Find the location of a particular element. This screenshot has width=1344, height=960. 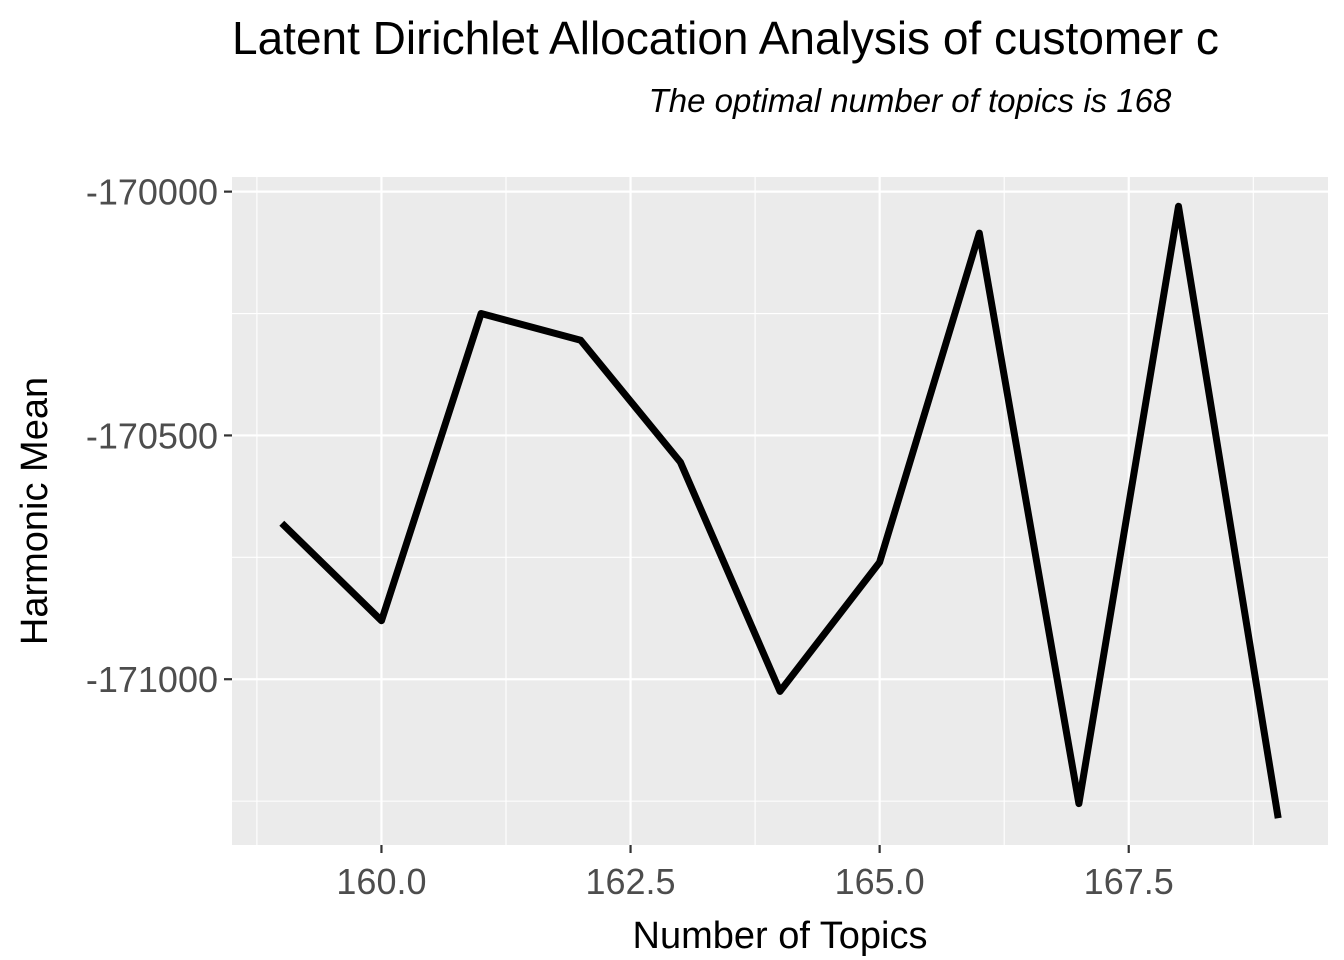

chart-subtitle: The optimal number of topics is 168 is located at coordinates (910, 100).